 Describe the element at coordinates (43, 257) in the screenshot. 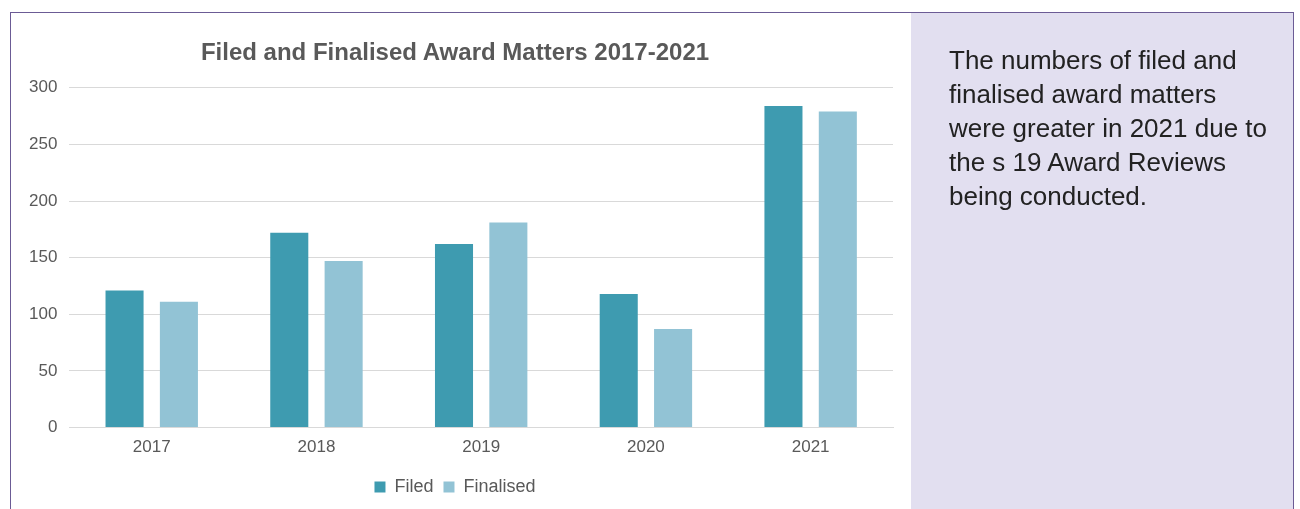

I see `y-tick-label: 150` at that location.